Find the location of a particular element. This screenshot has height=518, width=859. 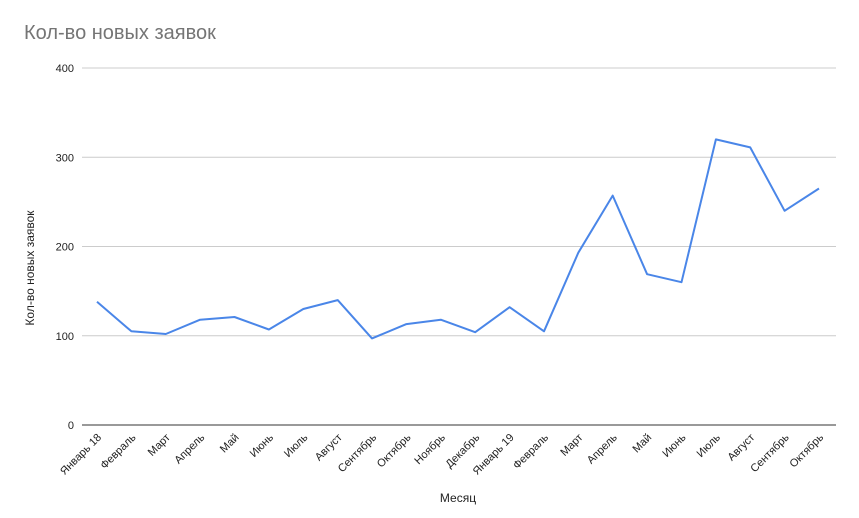

y-tick-label: 200 is located at coordinates (65, 248).